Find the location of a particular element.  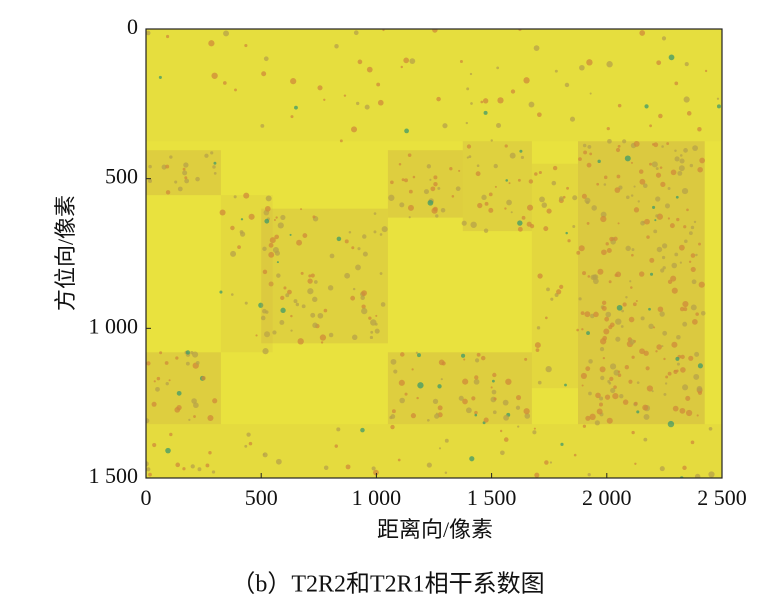

heat-patch is located at coordinates (434, 451).